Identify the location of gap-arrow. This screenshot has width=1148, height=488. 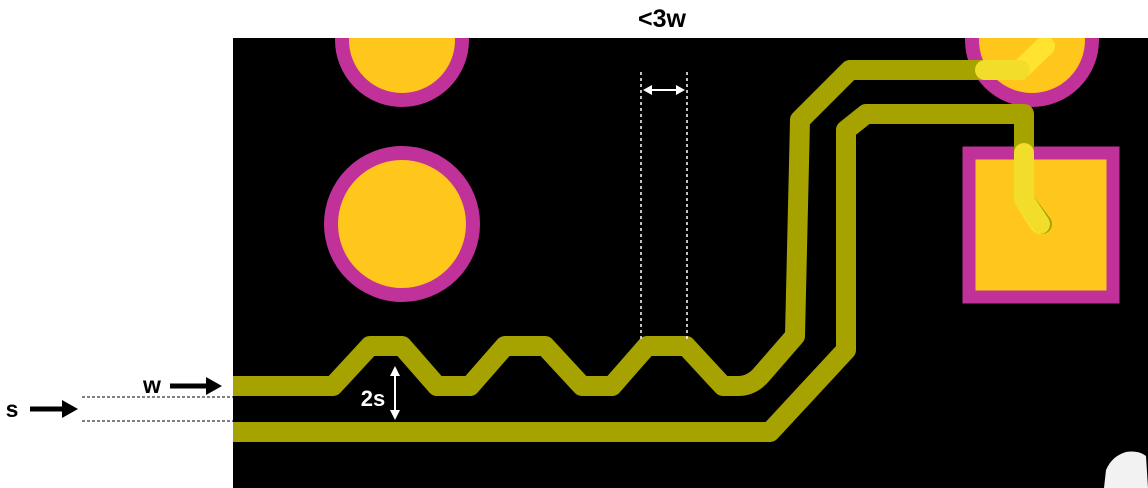
(395, 393).